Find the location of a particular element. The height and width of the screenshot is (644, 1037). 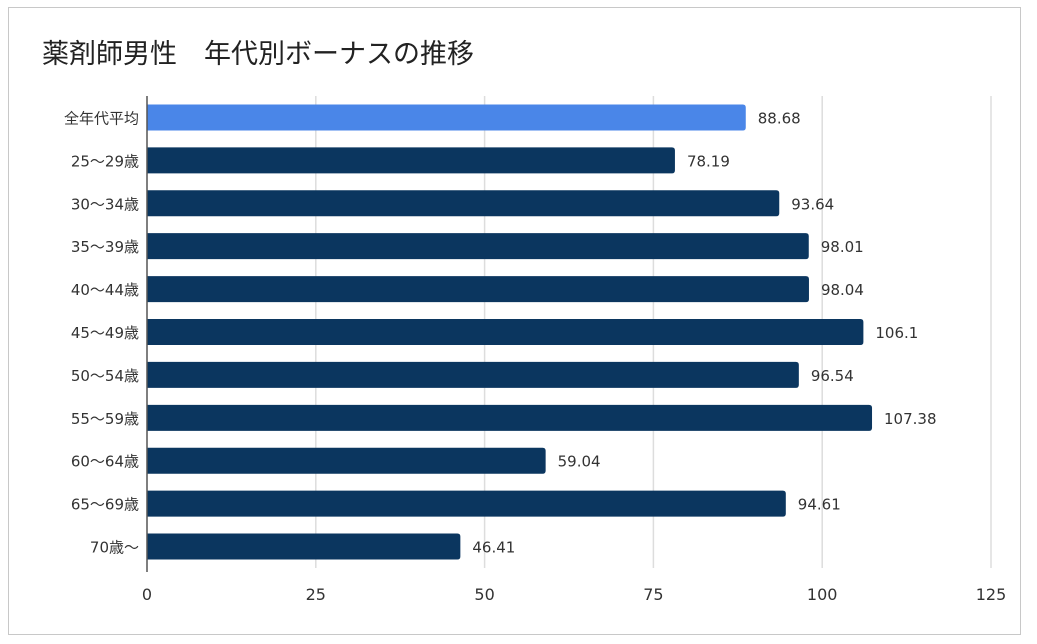

x-tick-label: 125 is located at coordinates (991, 594).